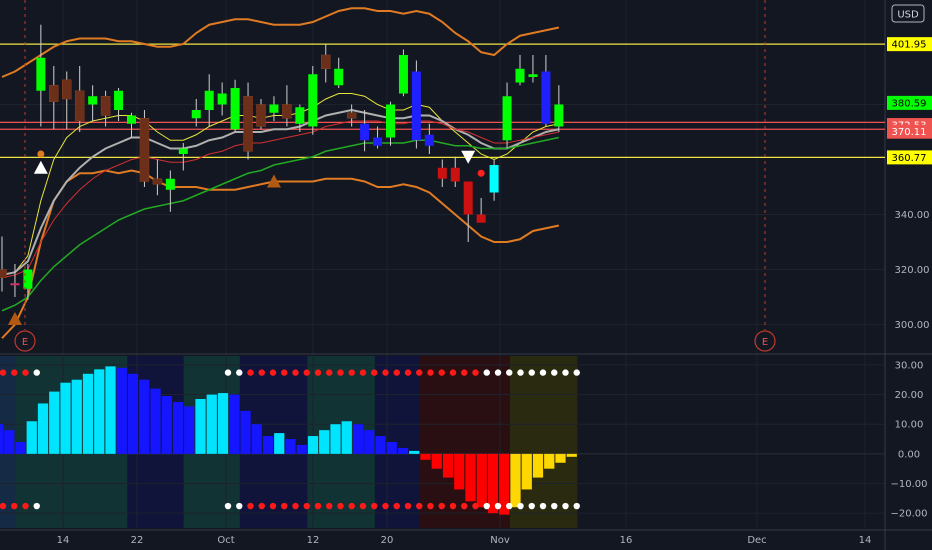 This screenshot has width=932, height=550. Describe the element at coordinates (865, 540) in the screenshot. I see `time-tick-8: 14` at that location.